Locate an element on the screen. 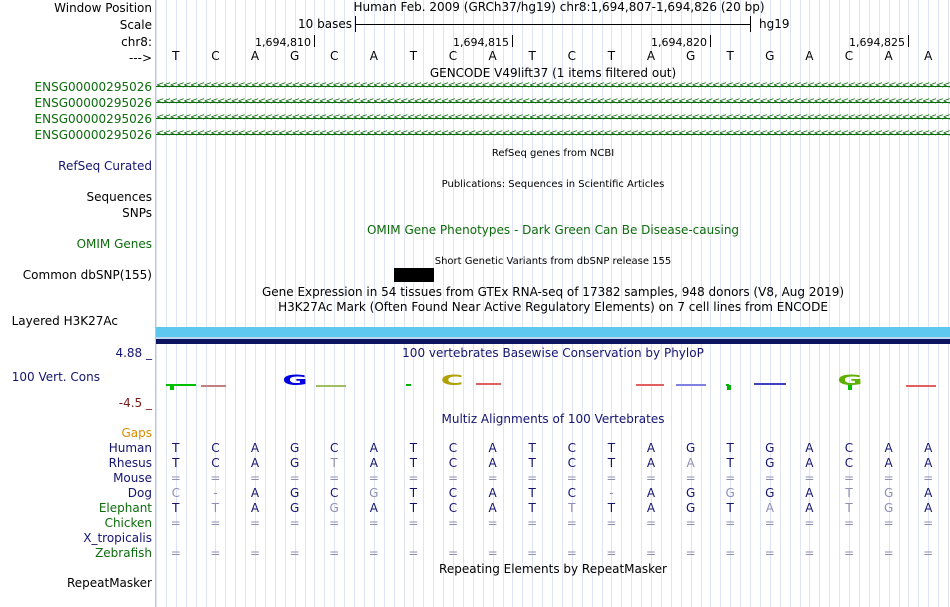 The image size is (950, 607). label-sequences: Sequences is located at coordinates (119, 197).